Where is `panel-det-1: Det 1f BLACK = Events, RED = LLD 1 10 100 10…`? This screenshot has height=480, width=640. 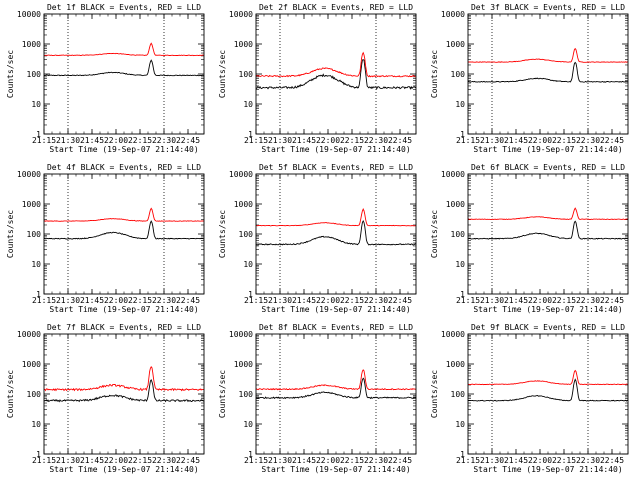 panel-det-1: Det 1f BLACK = Events, RED = LLD 1 10 100 10… is located at coordinates (105, 78).